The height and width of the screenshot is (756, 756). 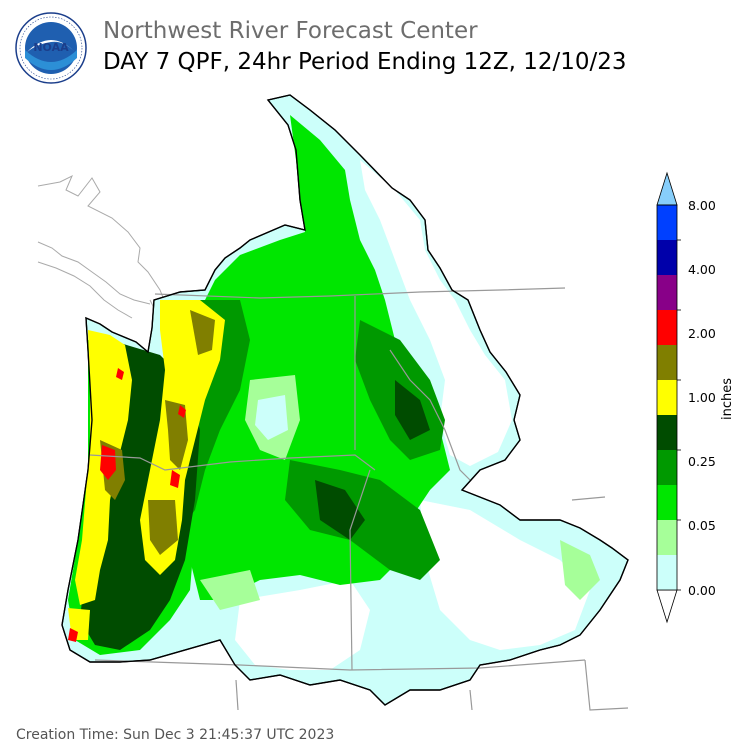 What do you see at coordinates (290, 31) in the screenshot?
I see `org-title: Northwest River Forecast Center` at bounding box center [290, 31].